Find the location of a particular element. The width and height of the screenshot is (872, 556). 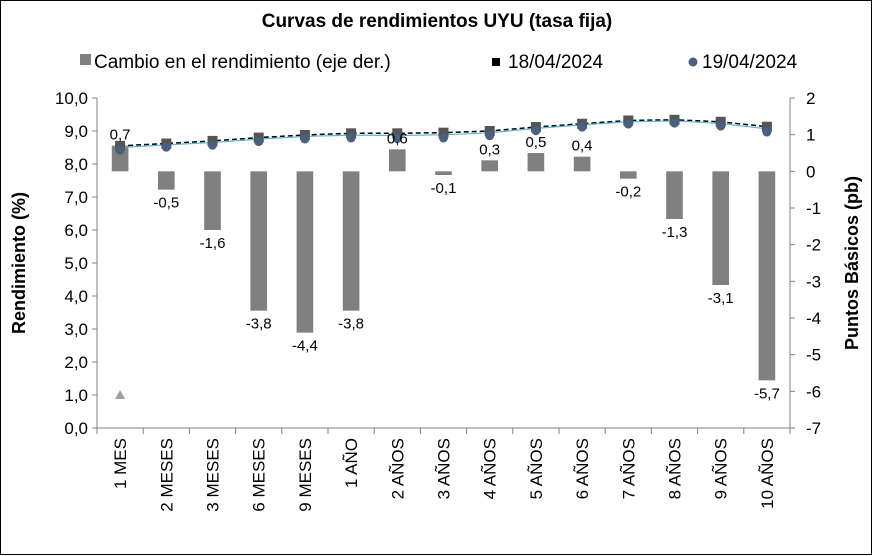

y-left-tick-label: 2,0 is located at coordinates (76, 362).